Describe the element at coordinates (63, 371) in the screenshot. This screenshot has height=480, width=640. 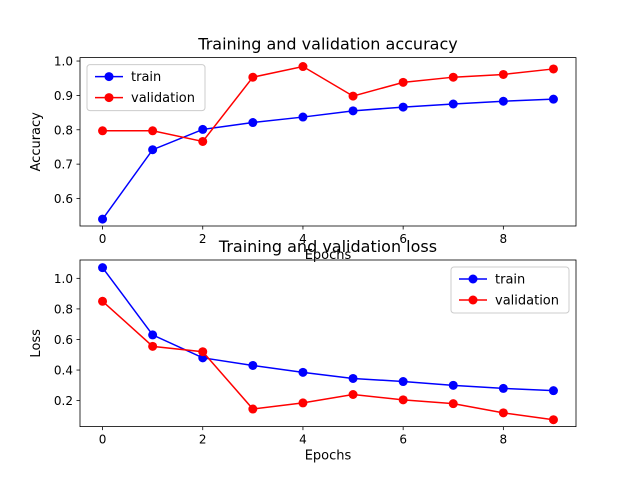
I see `y-tick-label: 0.4` at that location.